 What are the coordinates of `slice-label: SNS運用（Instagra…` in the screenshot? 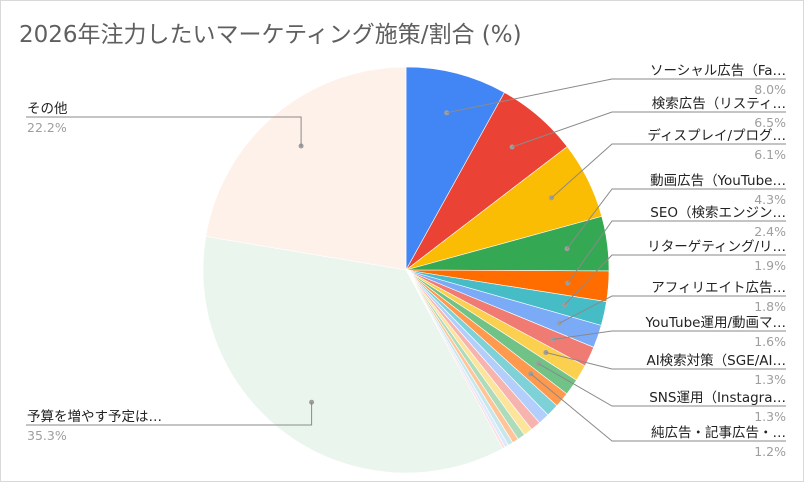 It's located at (717, 398).